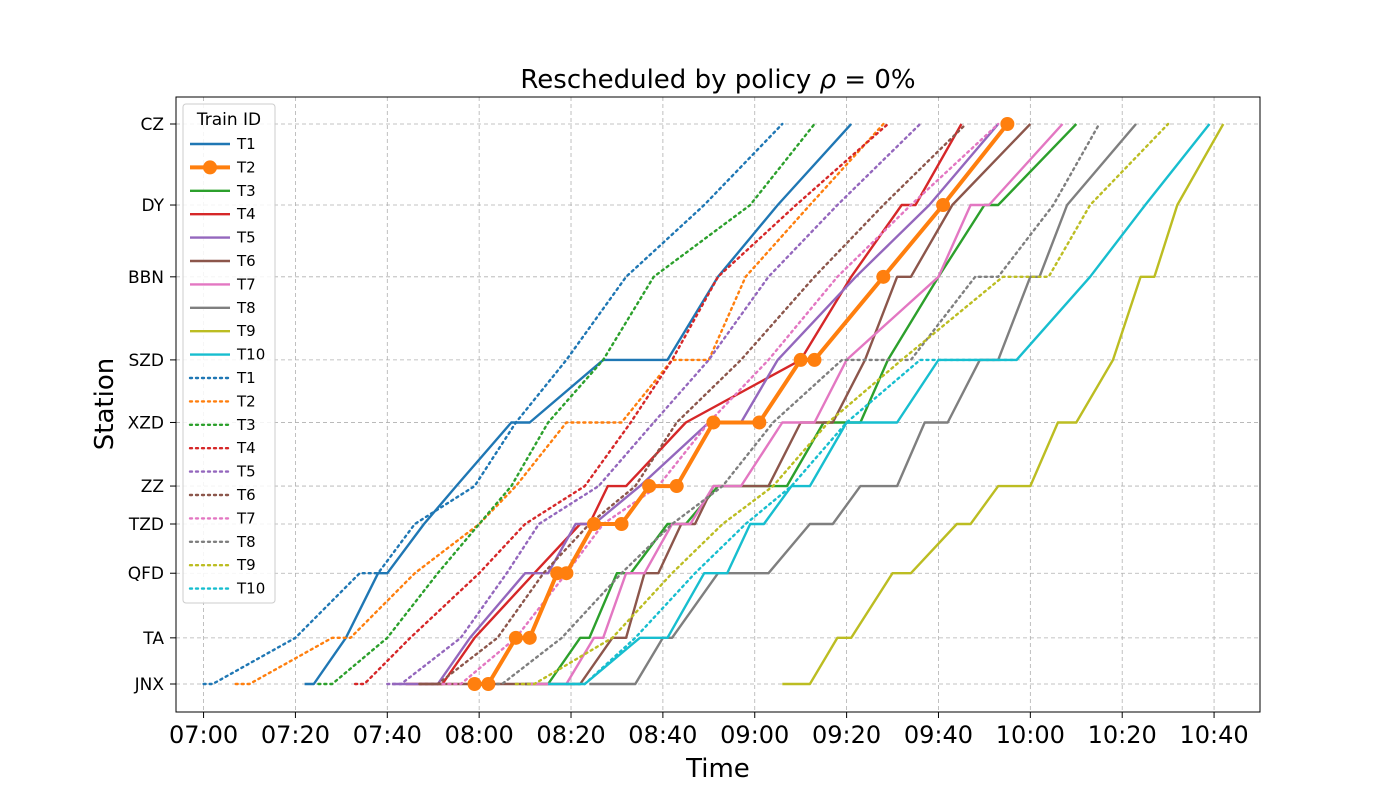  What do you see at coordinates (791, 522) in the screenshot?
I see `series-line-t10-dotted` at bounding box center [791, 522].